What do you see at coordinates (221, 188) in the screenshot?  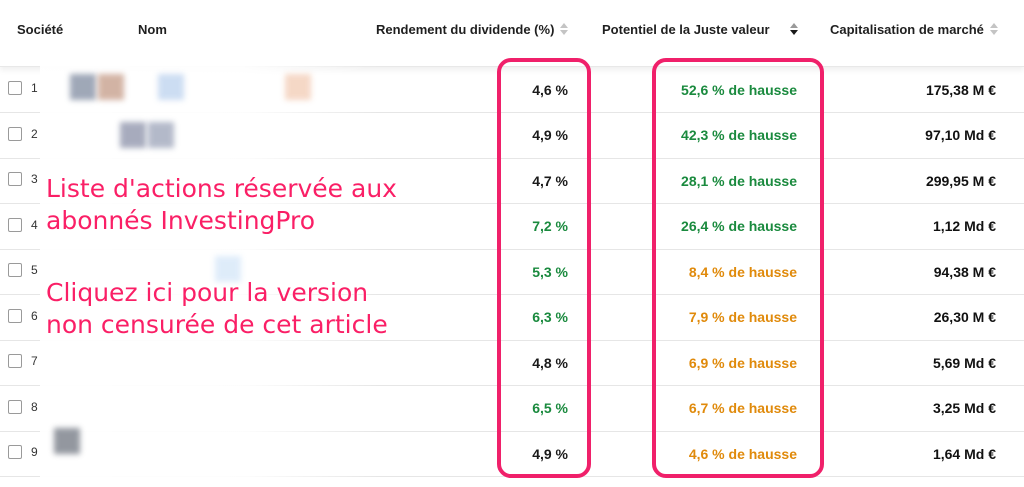 I see `promo-text-line-1: Liste d'actions réservée aux` at bounding box center [221, 188].